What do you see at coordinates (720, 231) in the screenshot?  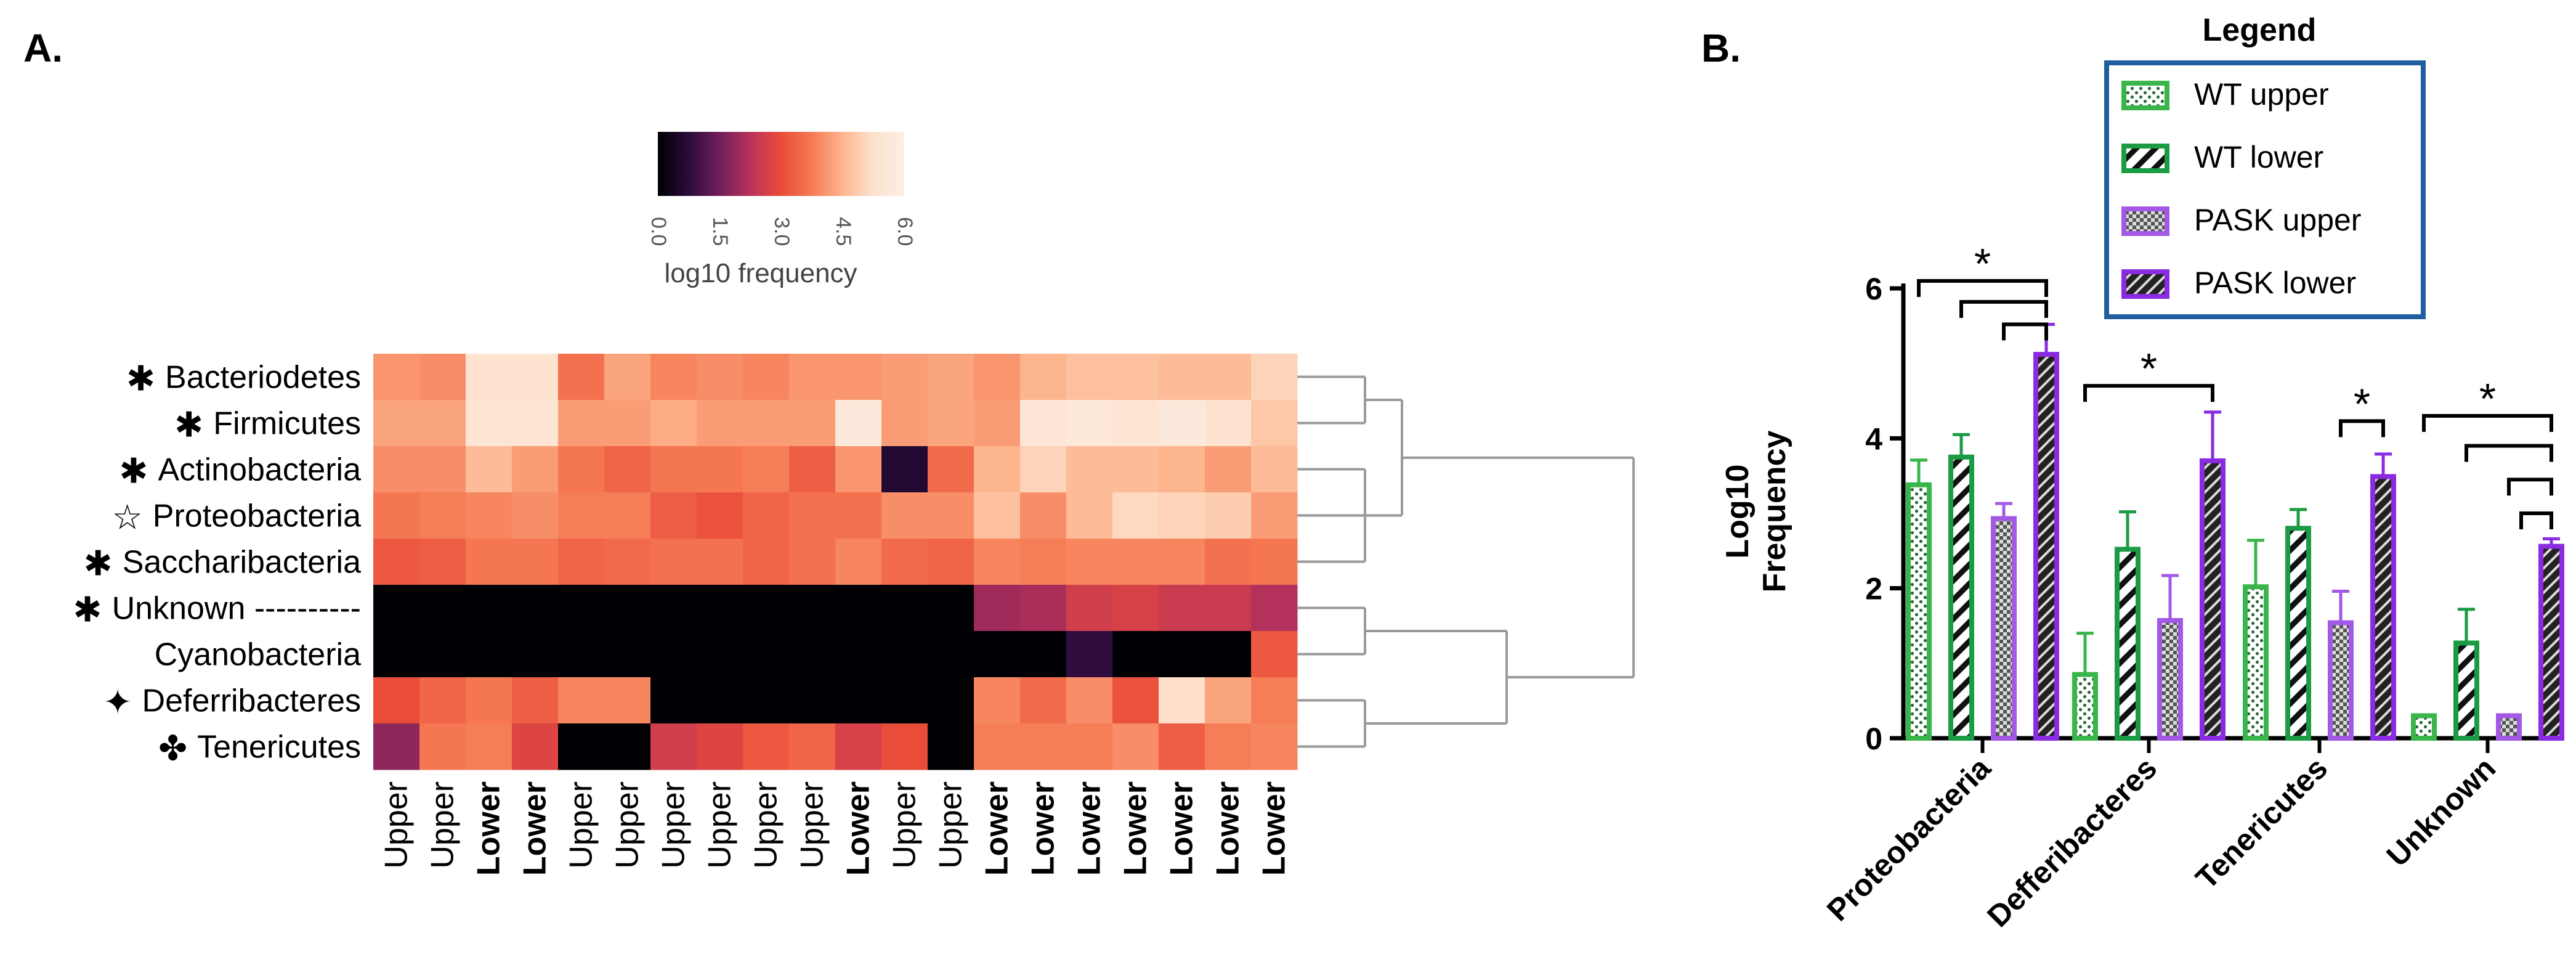 I see `colorbar-tick: 1.5` at bounding box center [720, 231].